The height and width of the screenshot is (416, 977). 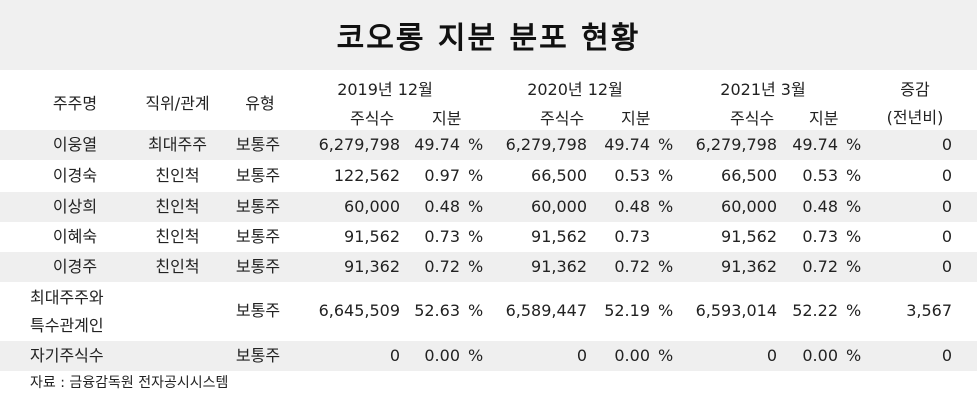 What do you see at coordinates (627, 310) in the screenshot?
I see `stake-2020: 52.19` at bounding box center [627, 310].